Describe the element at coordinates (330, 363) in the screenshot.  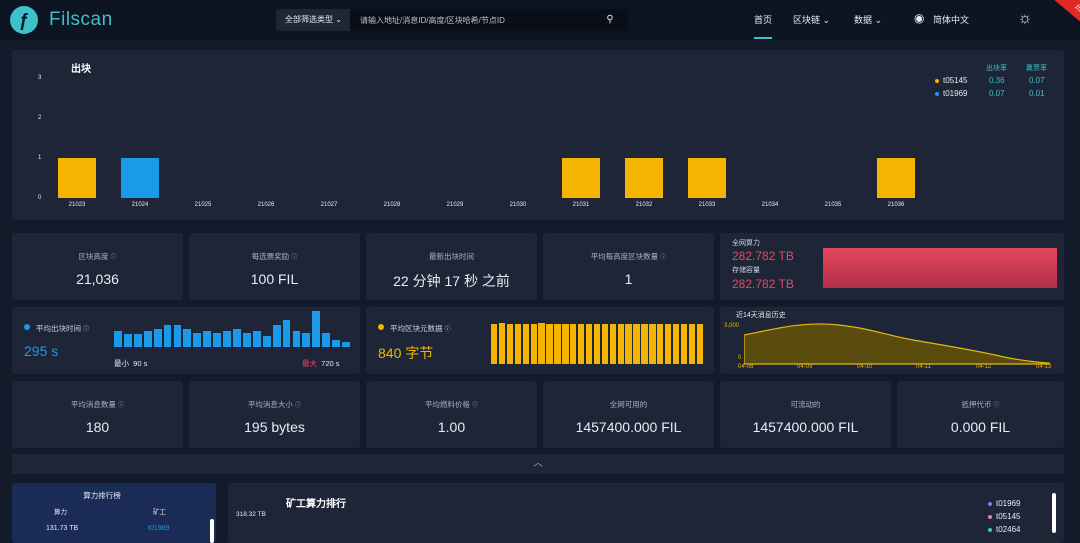
I see `max-value: 720 s` at that location.